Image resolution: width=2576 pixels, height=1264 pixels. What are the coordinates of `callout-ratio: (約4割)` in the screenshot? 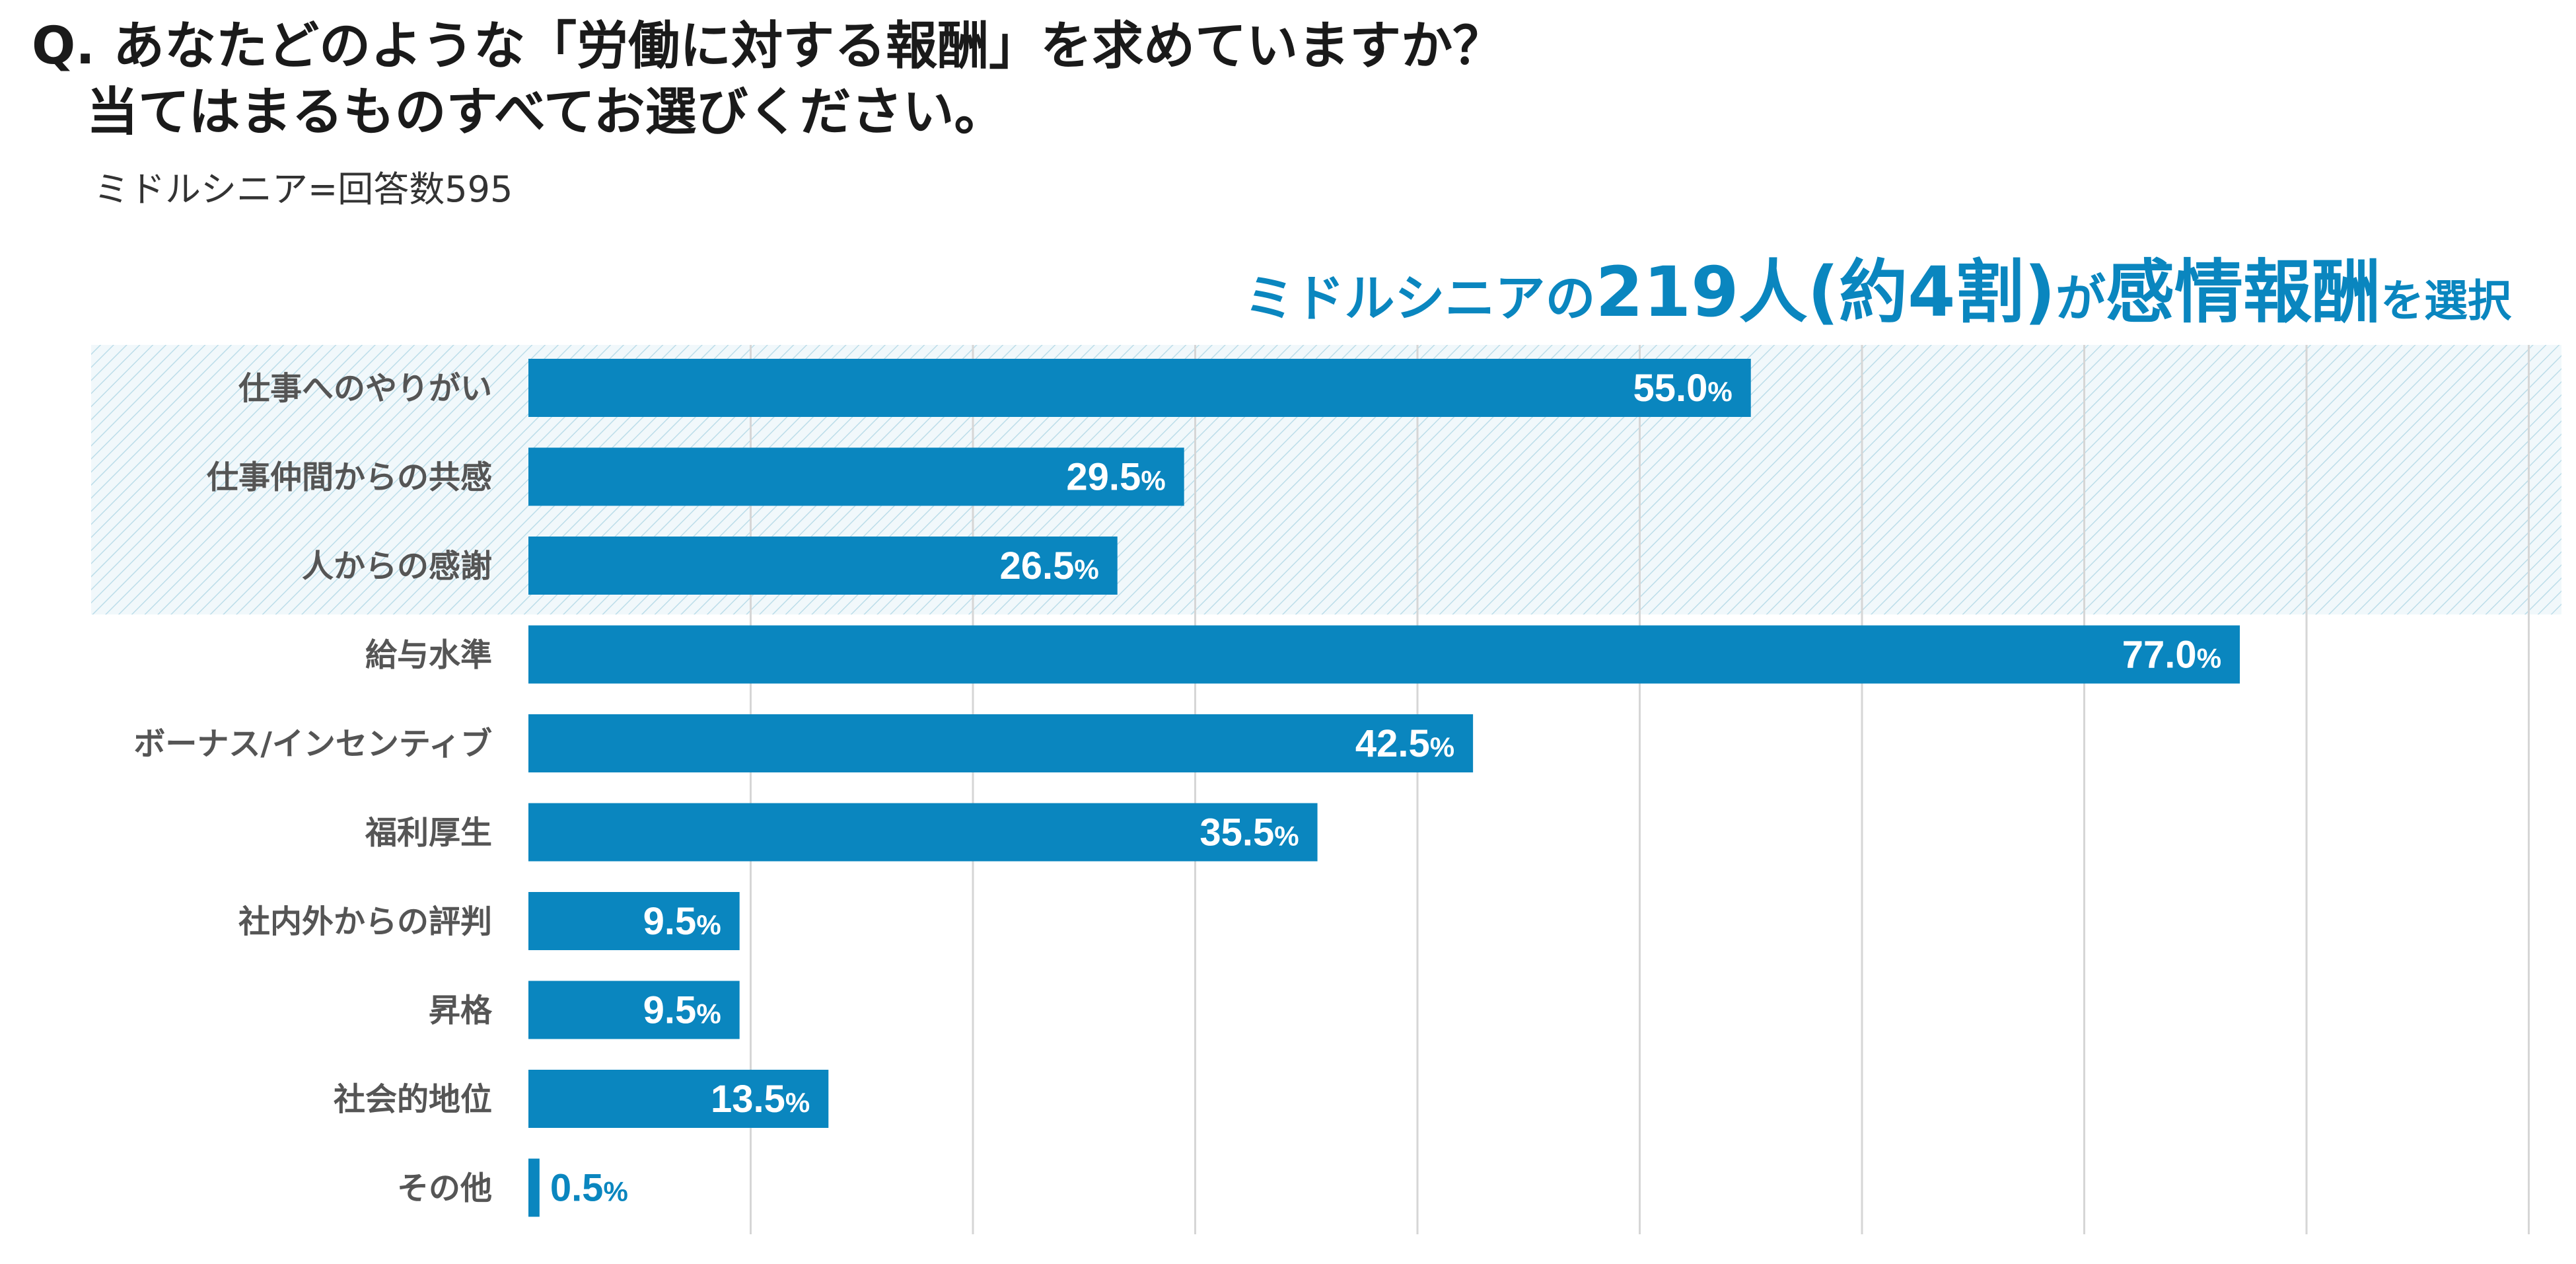 It's located at (1931, 292).